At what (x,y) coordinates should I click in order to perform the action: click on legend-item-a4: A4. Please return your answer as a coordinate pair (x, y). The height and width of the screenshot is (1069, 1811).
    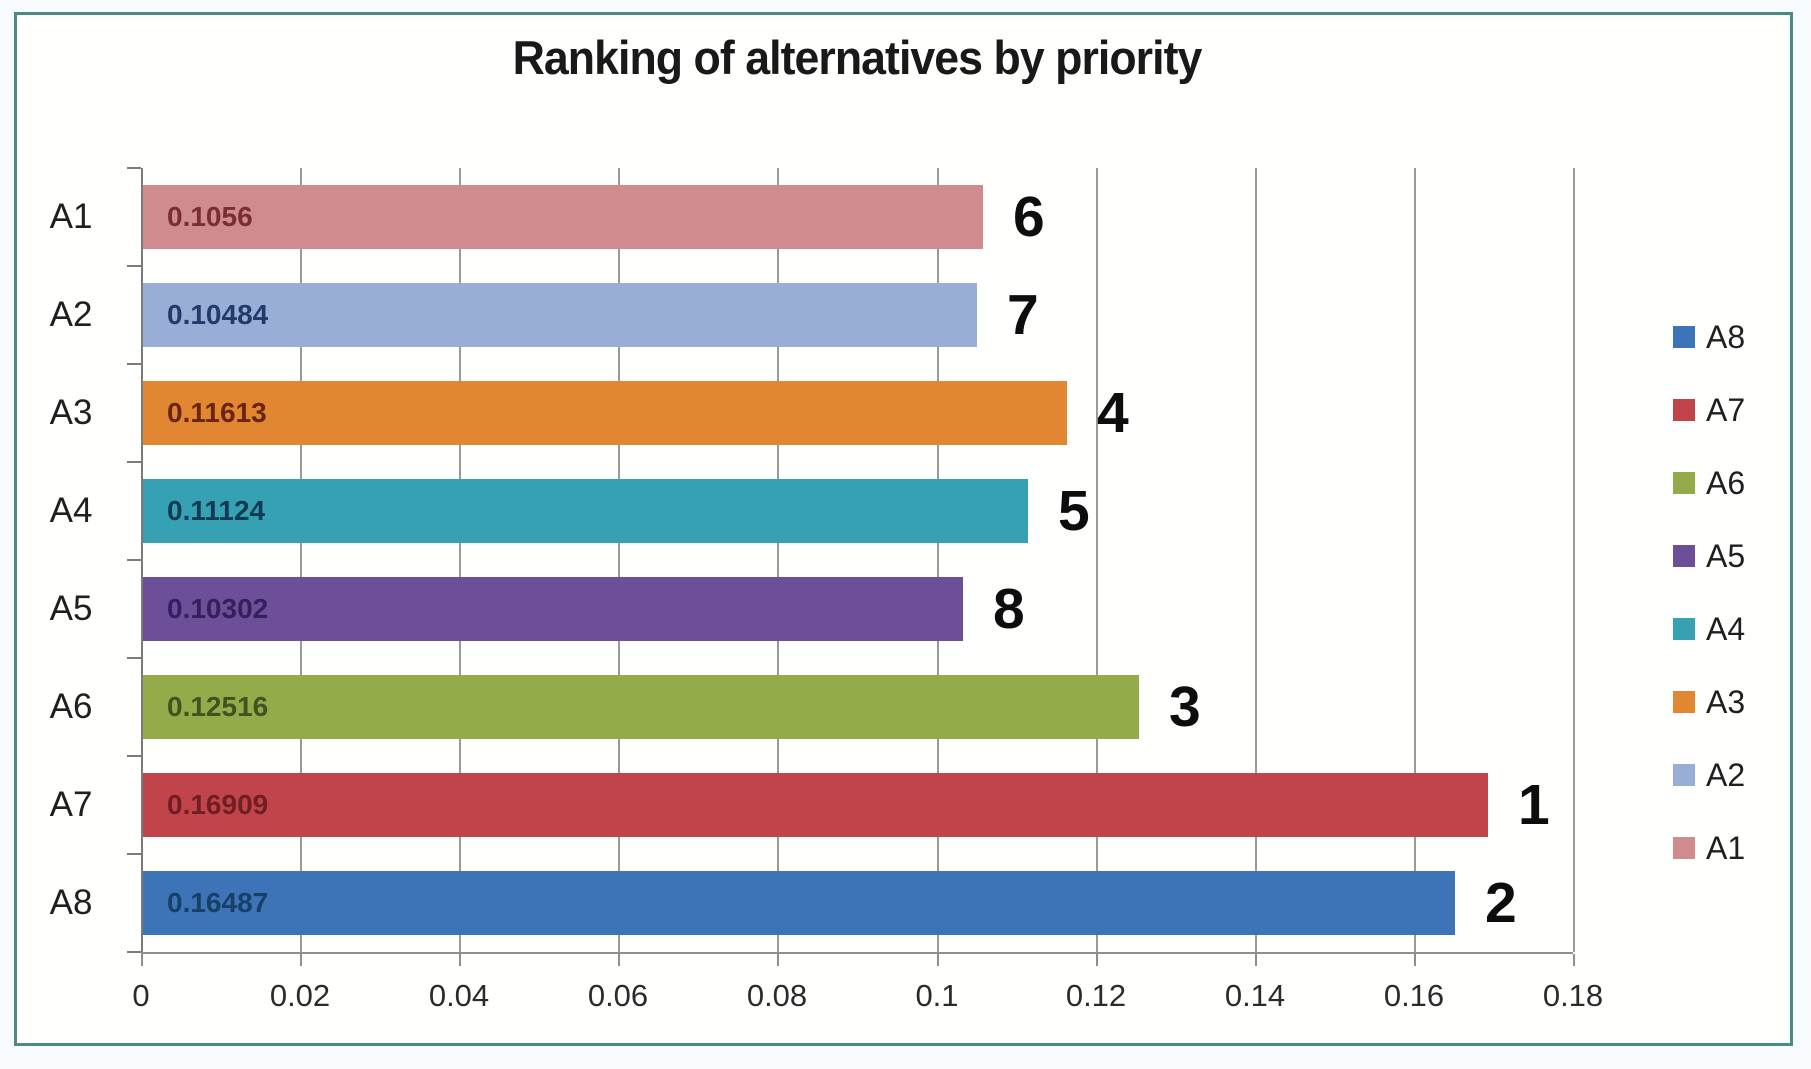
    Looking at the image, I should click on (1709, 629).